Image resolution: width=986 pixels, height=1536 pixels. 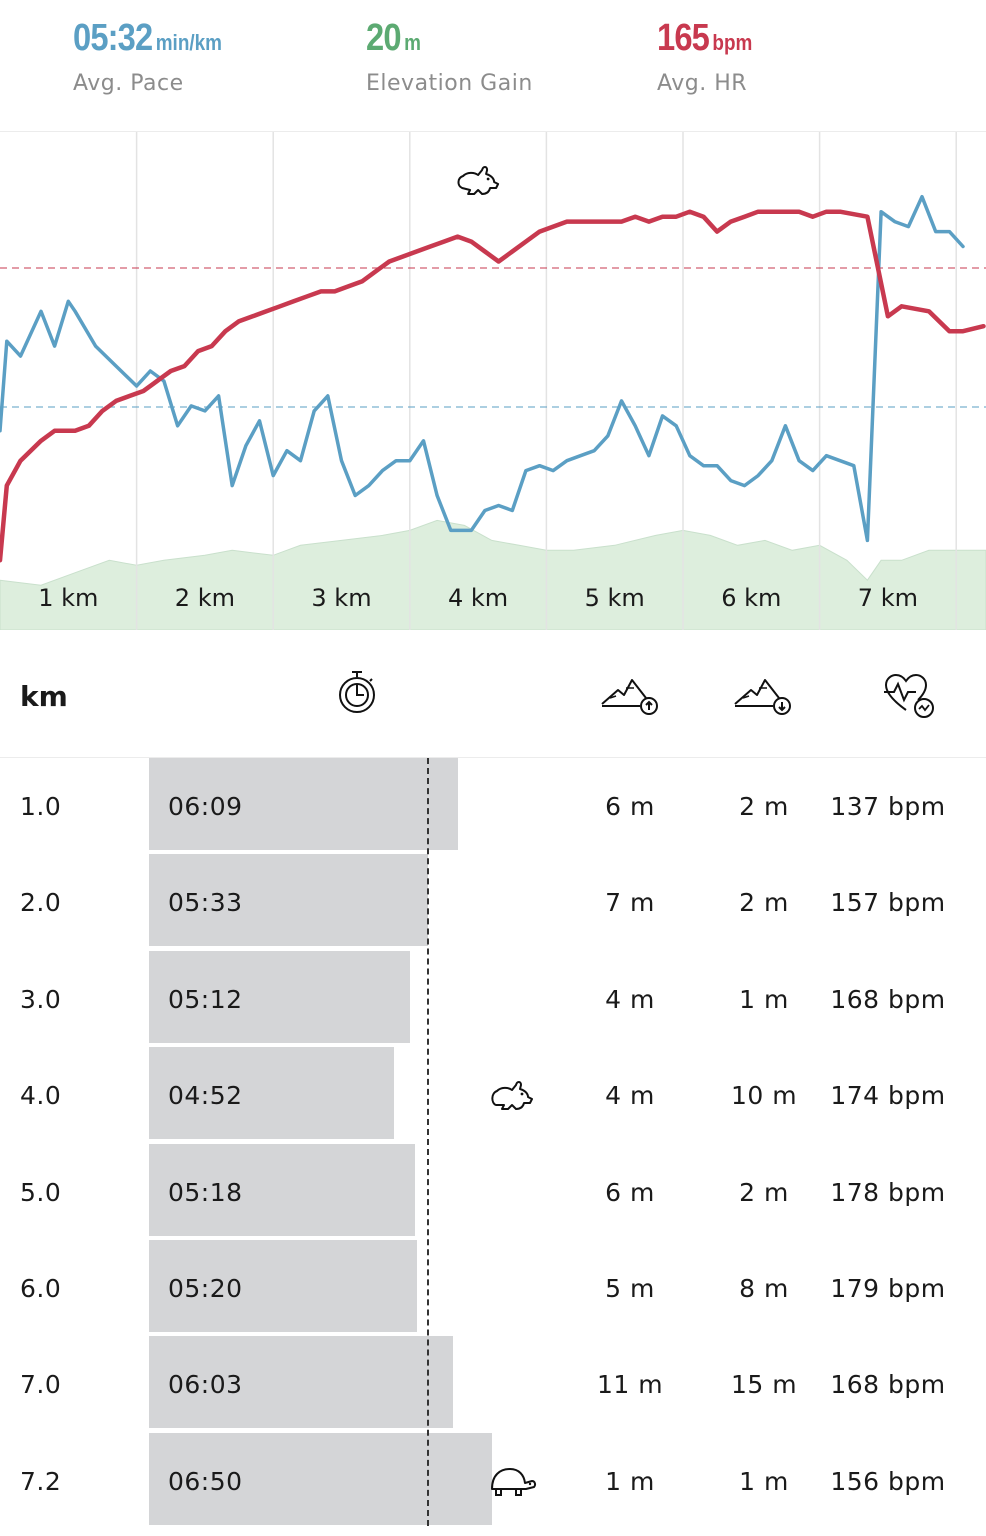 I want to click on x-tick-label: 6 km, so click(x=751, y=598).